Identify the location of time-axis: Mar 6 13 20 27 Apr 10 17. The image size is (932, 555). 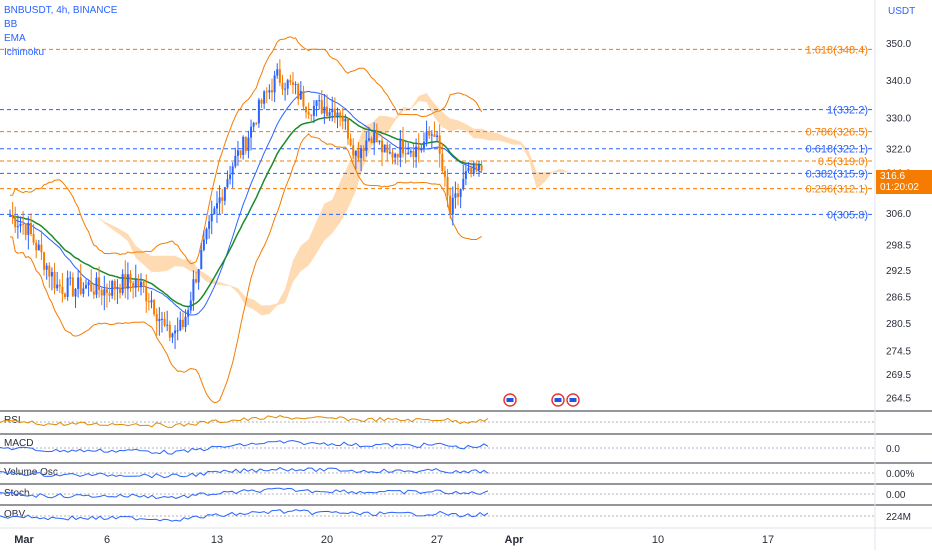
(466, 536).